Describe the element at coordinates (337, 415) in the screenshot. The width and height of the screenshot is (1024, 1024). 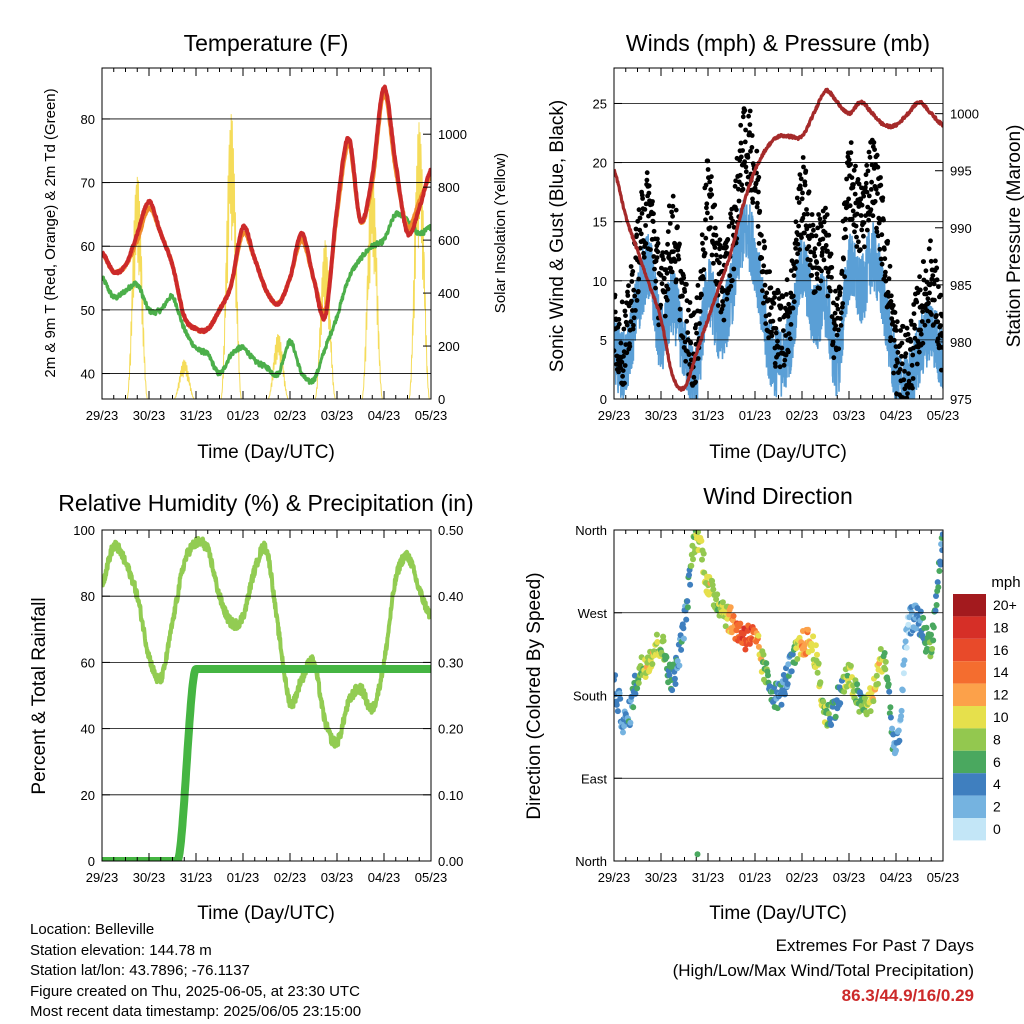
I see `temperature-x-tick-label: 03/23` at that location.